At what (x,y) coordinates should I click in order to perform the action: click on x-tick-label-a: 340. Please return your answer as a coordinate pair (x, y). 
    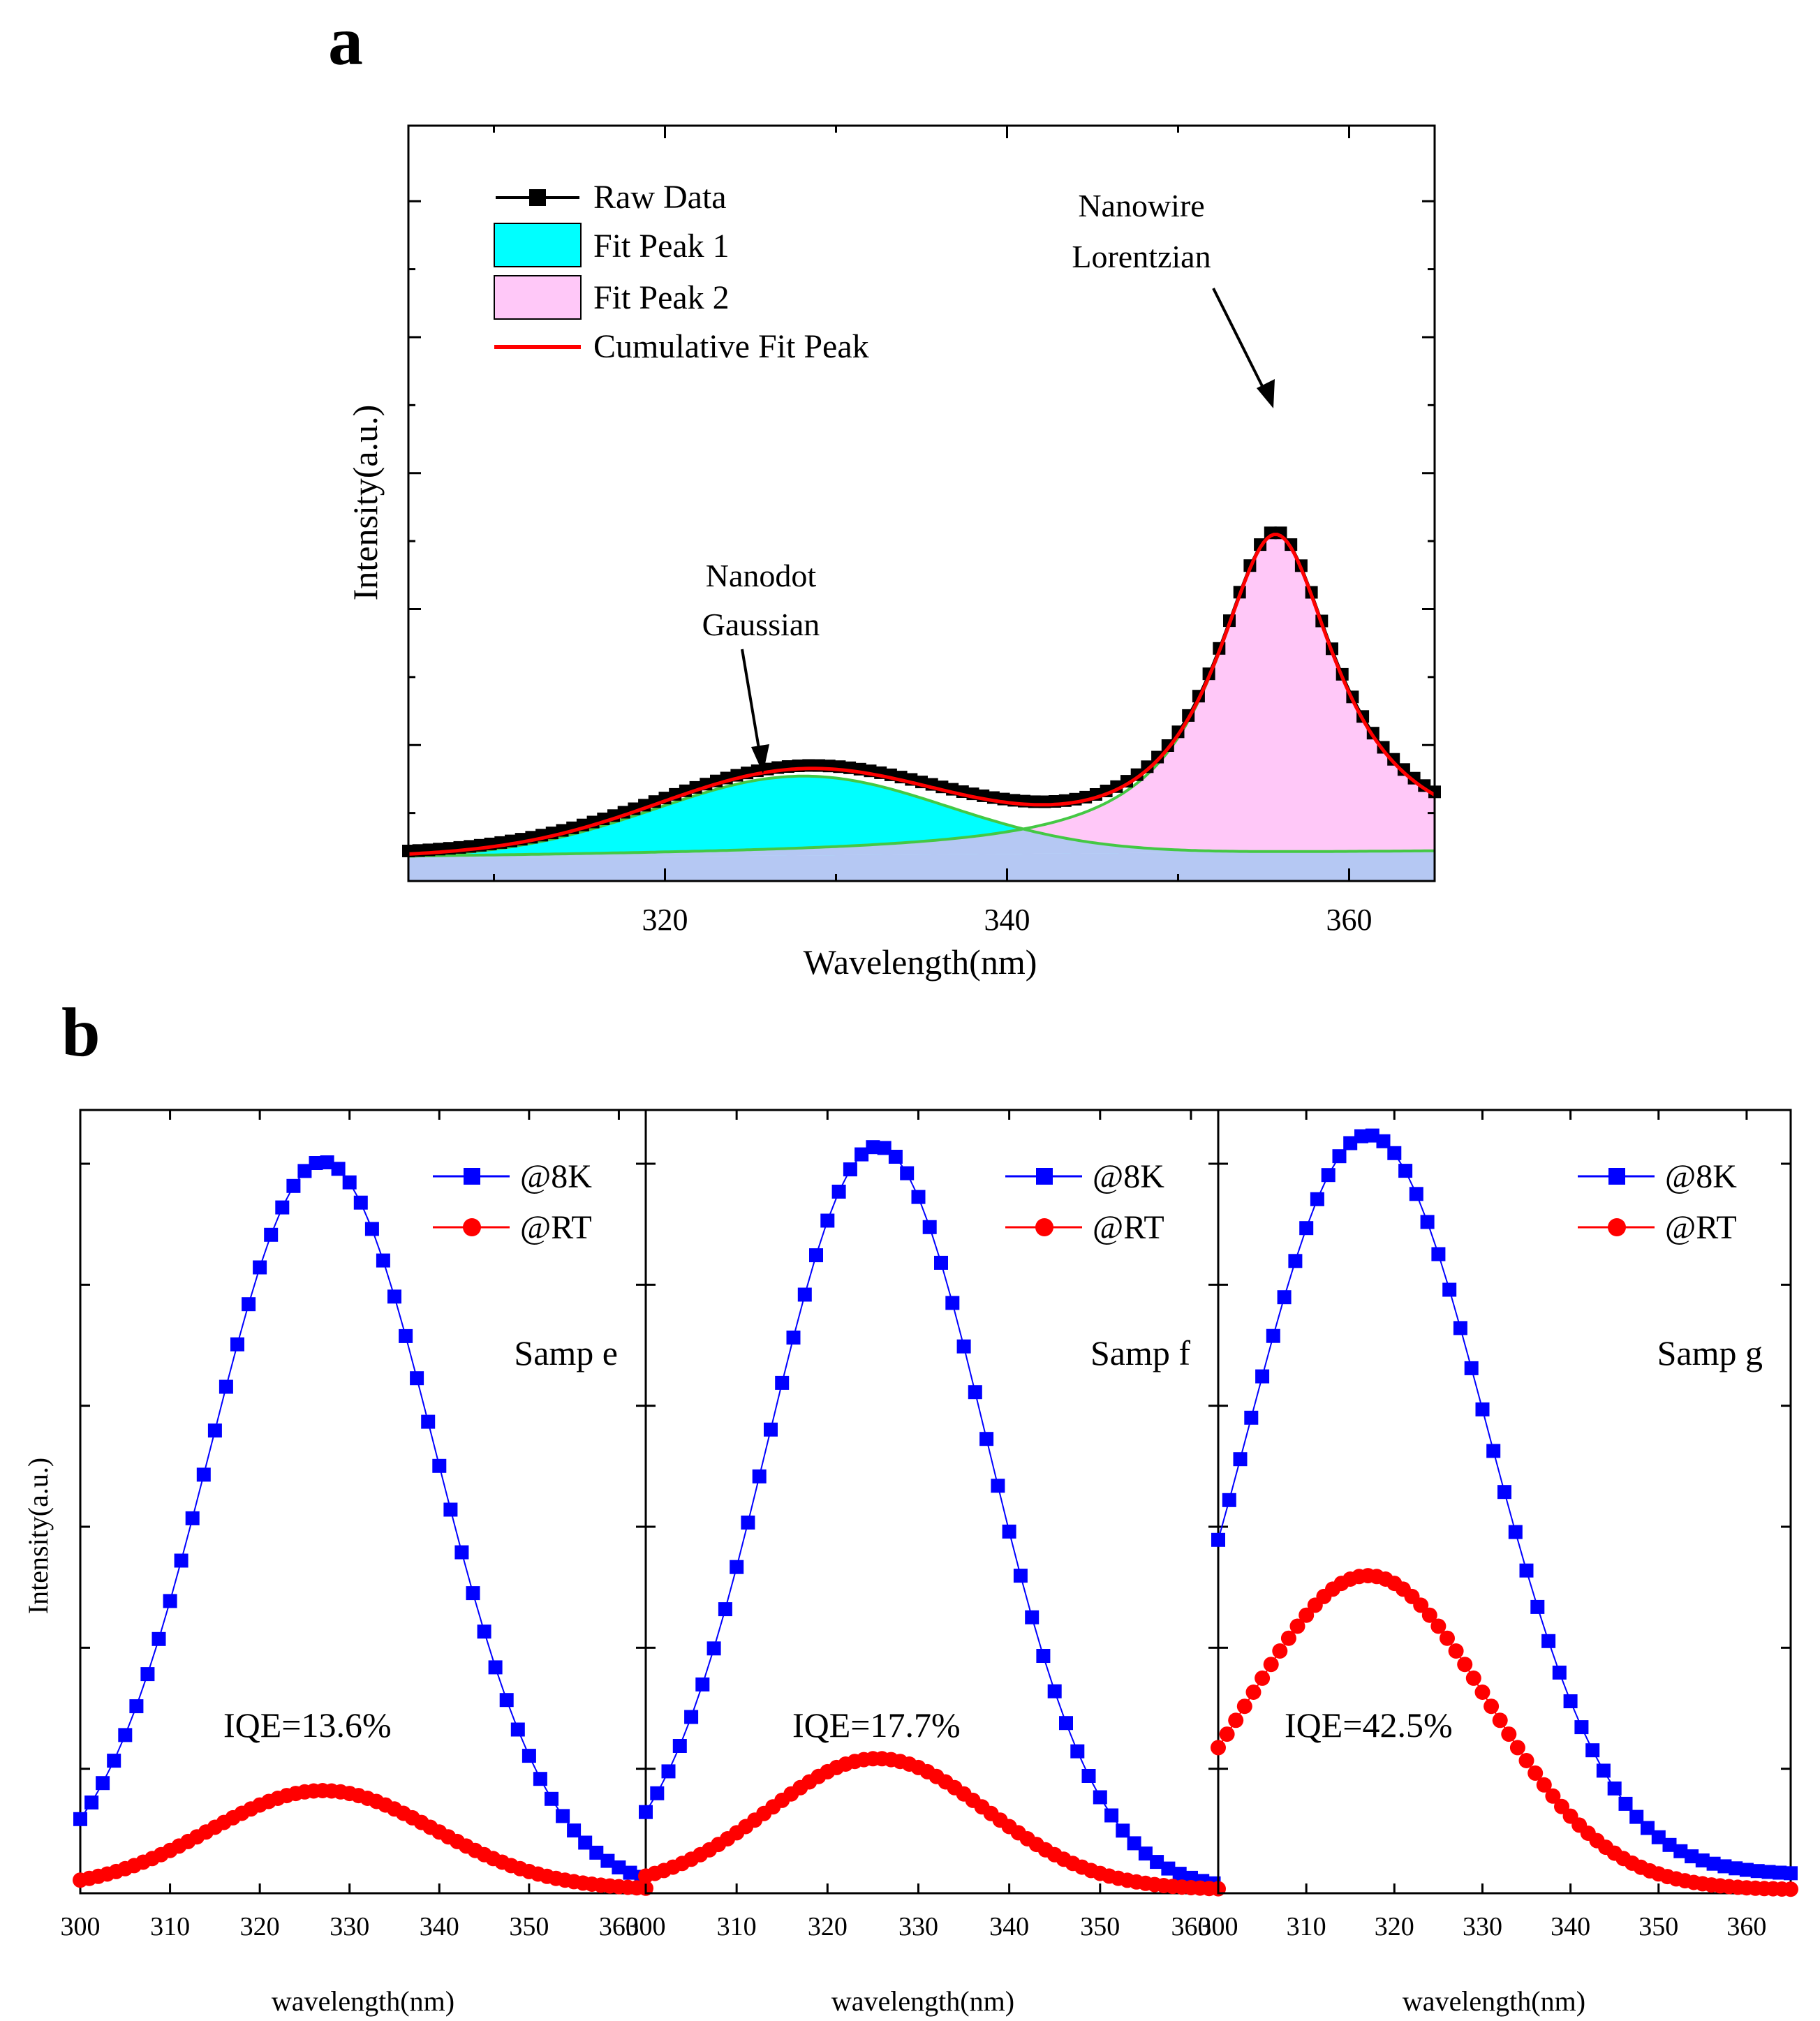
    Looking at the image, I should click on (1007, 920).